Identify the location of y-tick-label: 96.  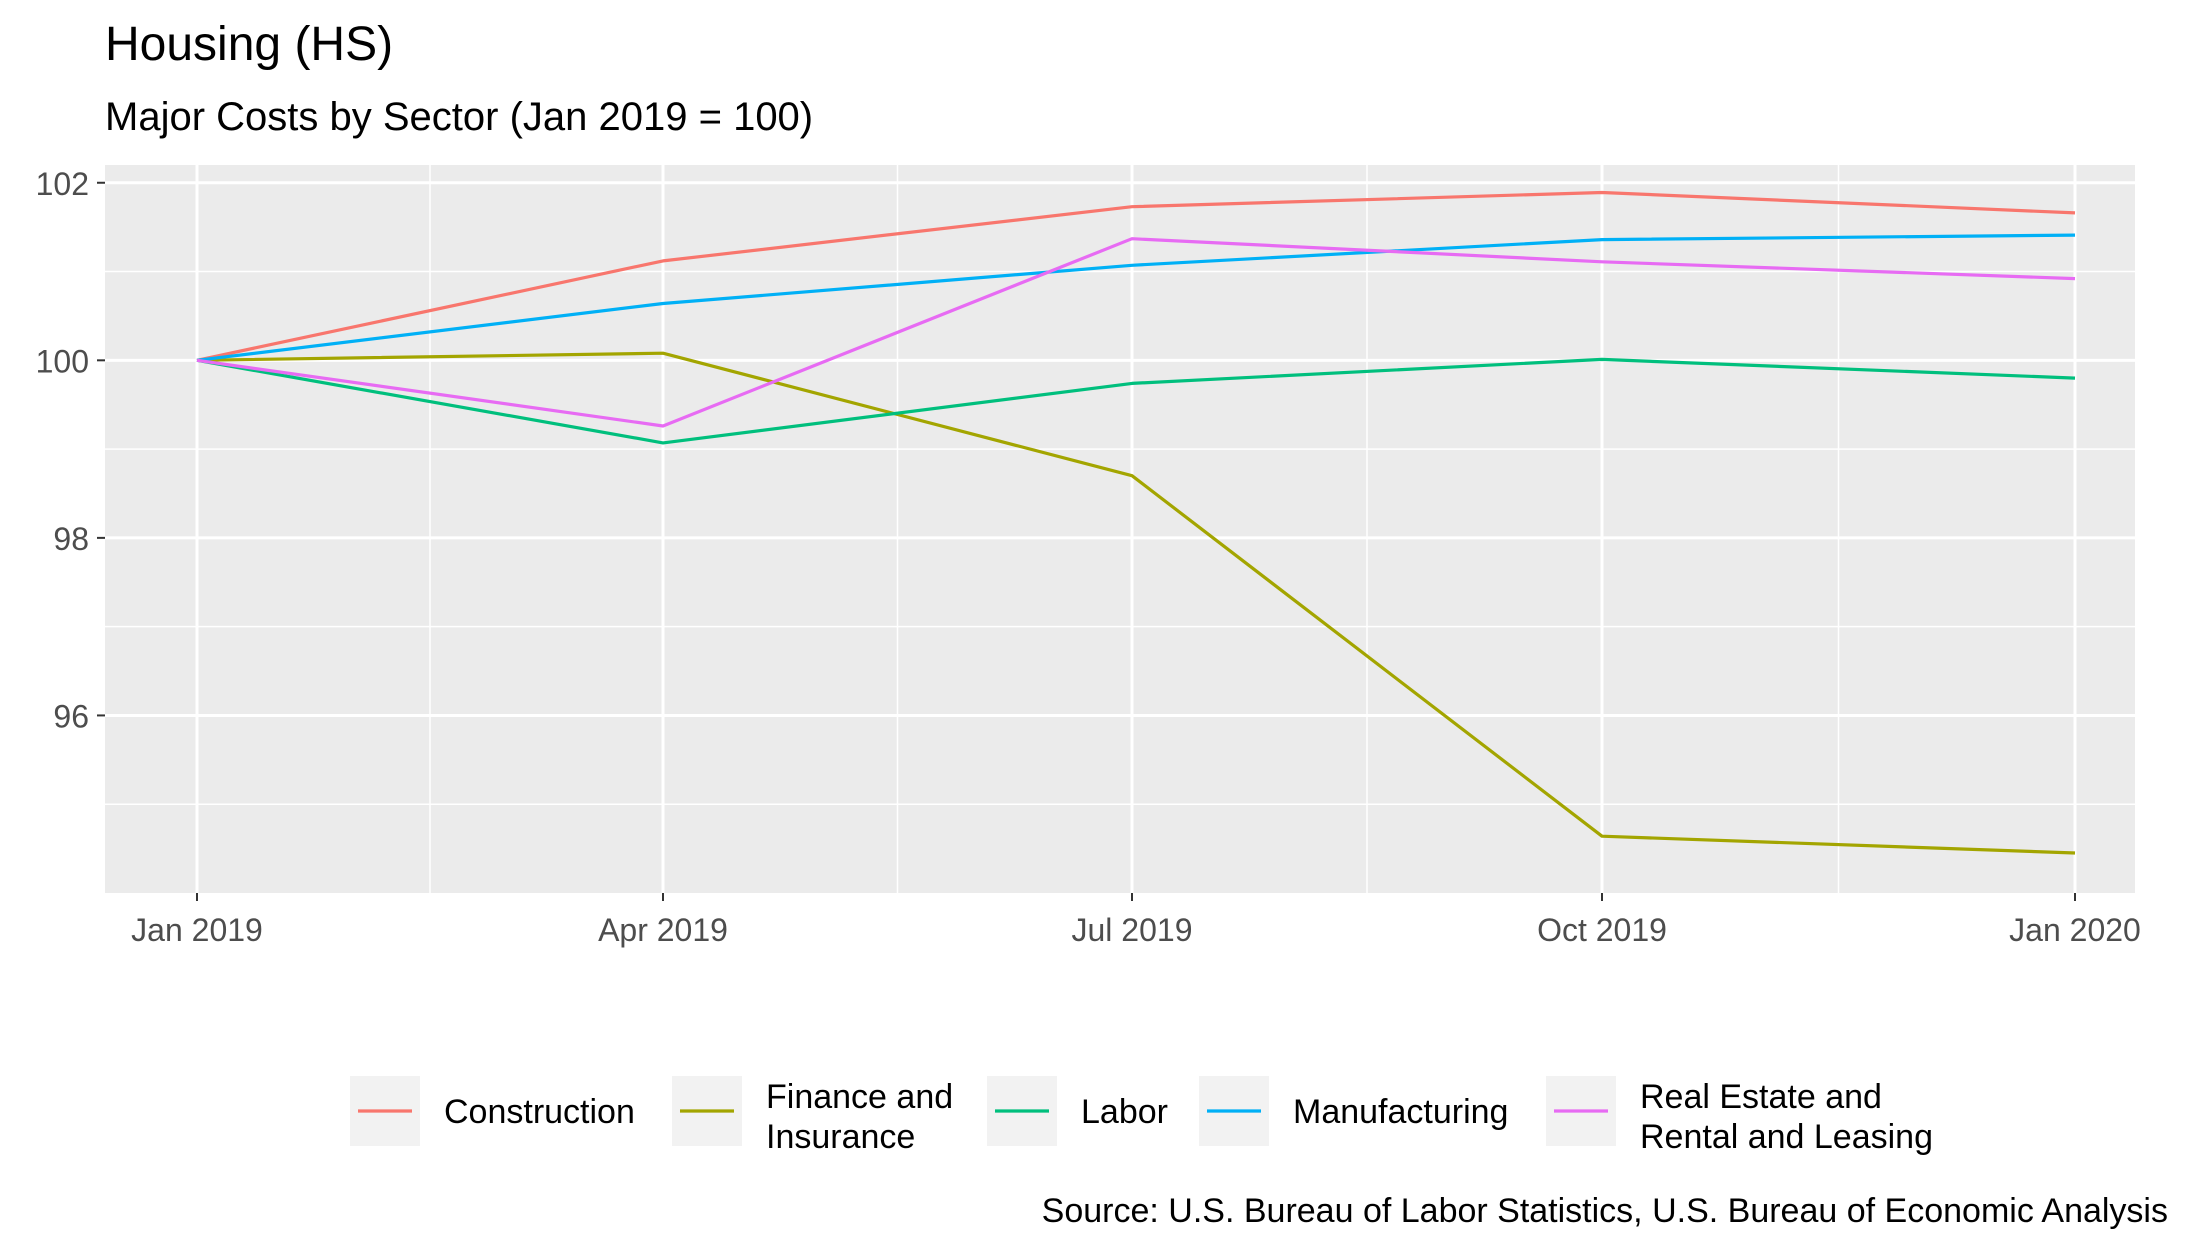
(71, 716).